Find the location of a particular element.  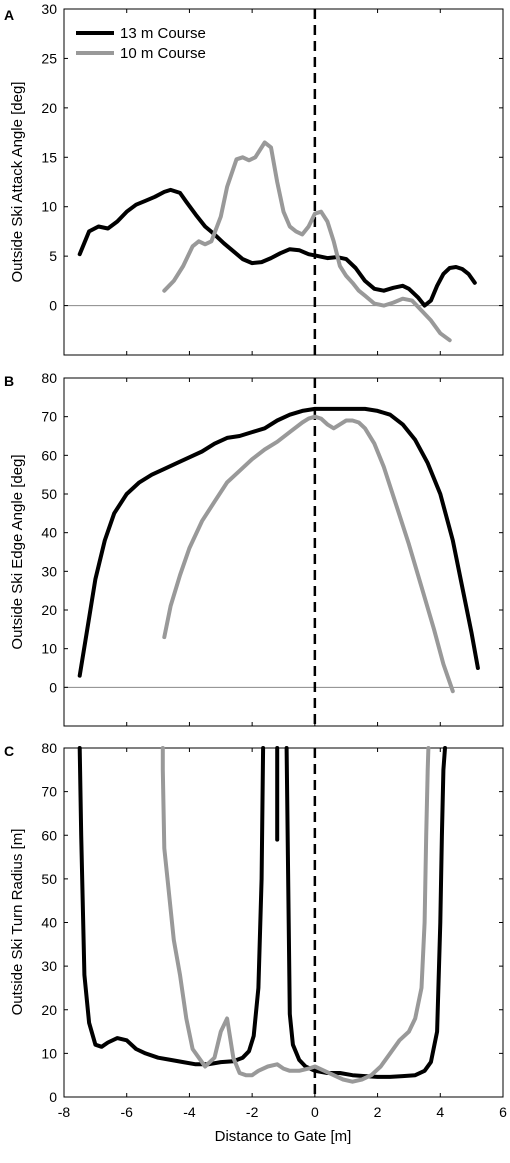

panel-a-series is located at coordinates (277, 241).